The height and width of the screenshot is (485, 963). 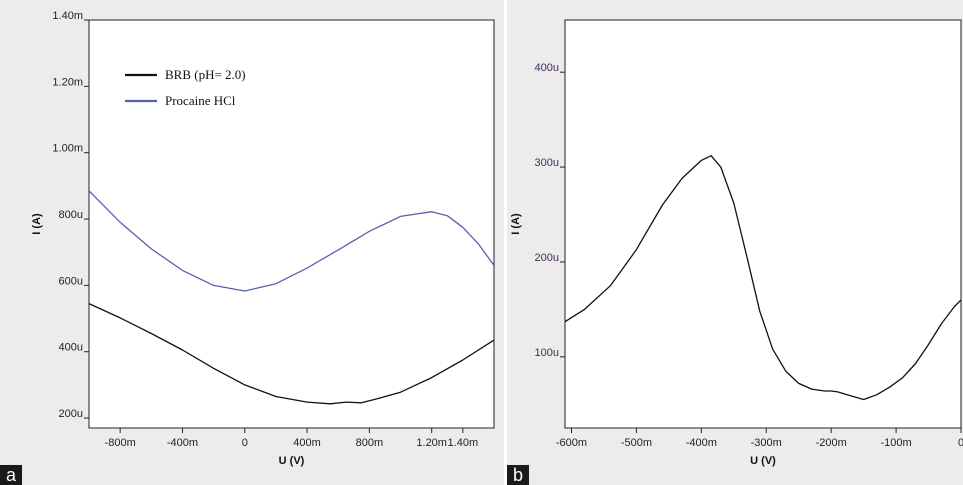 What do you see at coordinates (307, 443) in the screenshot?
I see `x-tick-label: 400m` at bounding box center [307, 443].